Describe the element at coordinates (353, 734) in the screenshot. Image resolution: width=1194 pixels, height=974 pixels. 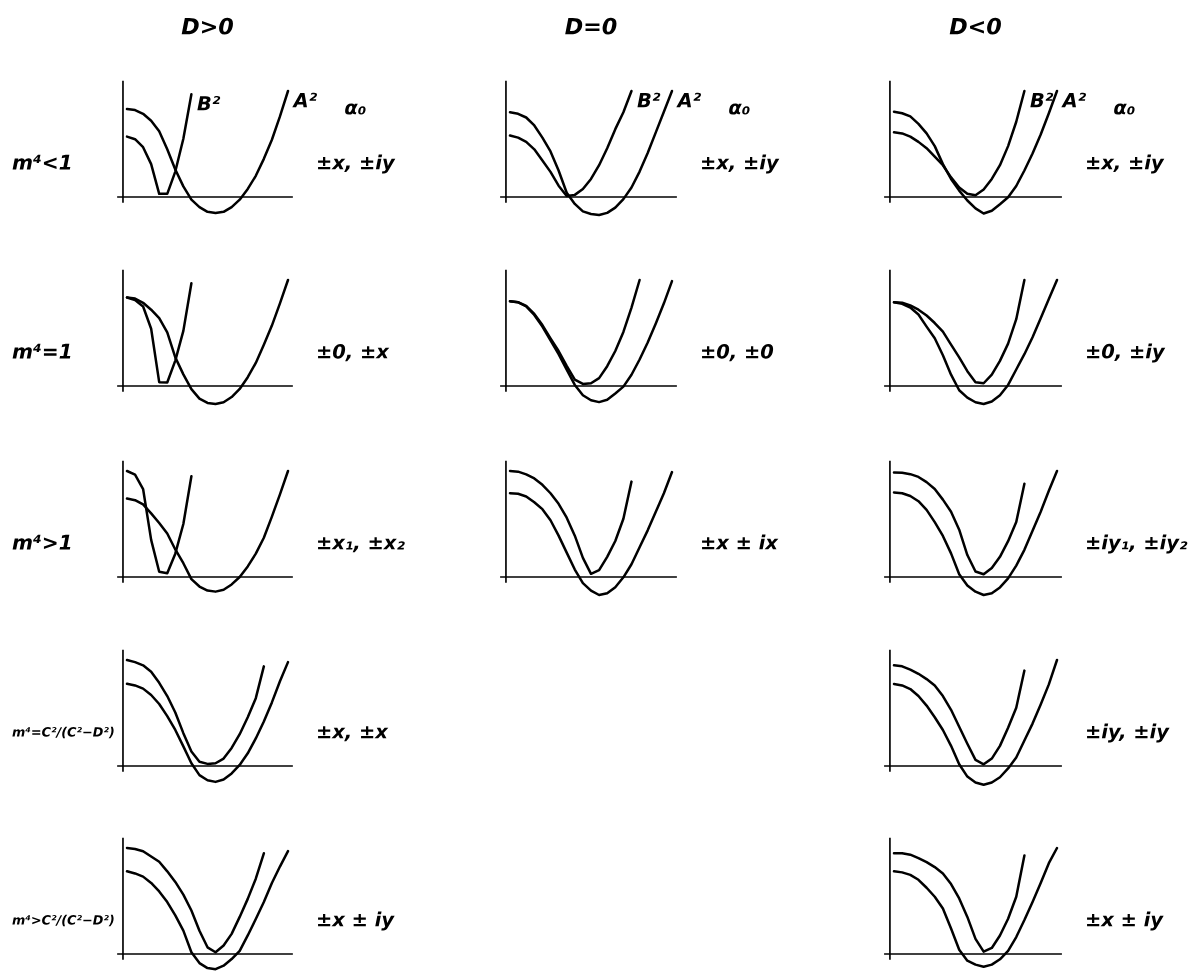
I see `text: ±x, ±x` at that location.